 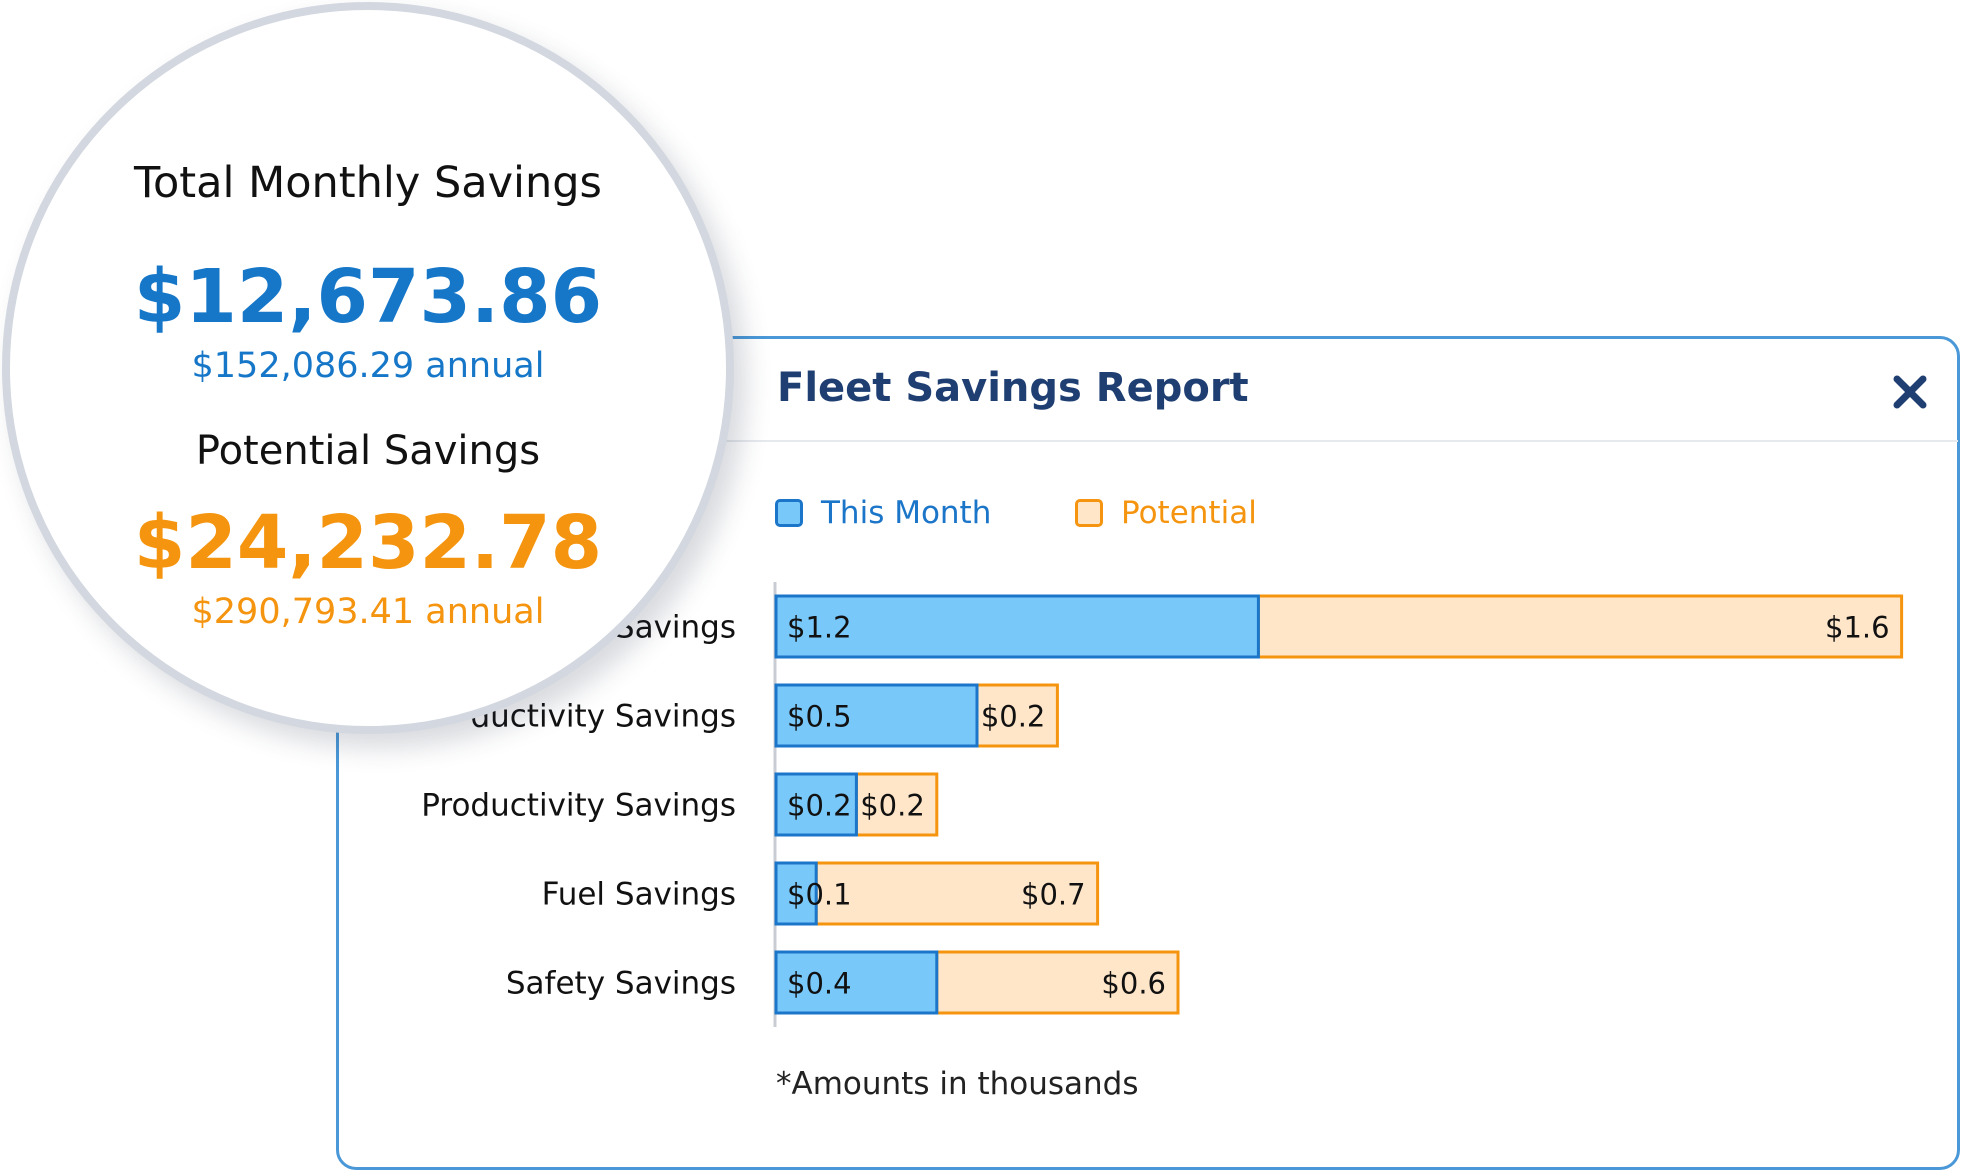 What do you see at coordinates (1857, 628) in the screenshot?
I see `data-label-potential: $1.6` at bounding box center [1857, 628].